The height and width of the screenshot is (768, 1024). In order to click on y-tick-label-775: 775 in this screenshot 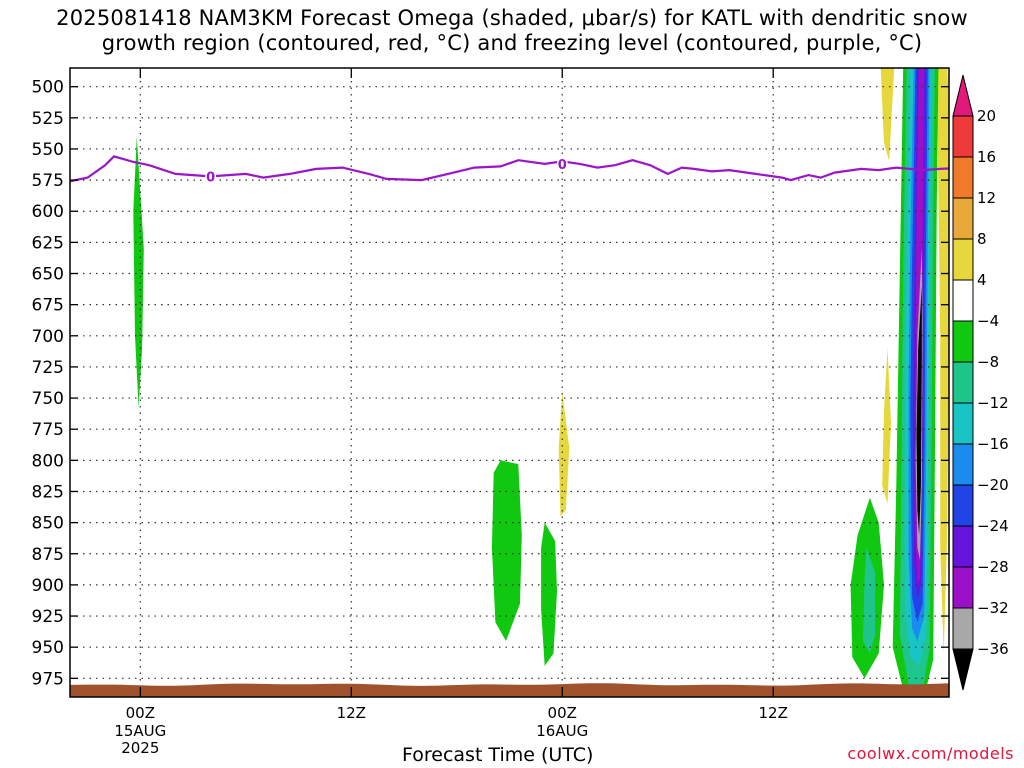, I will do `click(48, 430)`.